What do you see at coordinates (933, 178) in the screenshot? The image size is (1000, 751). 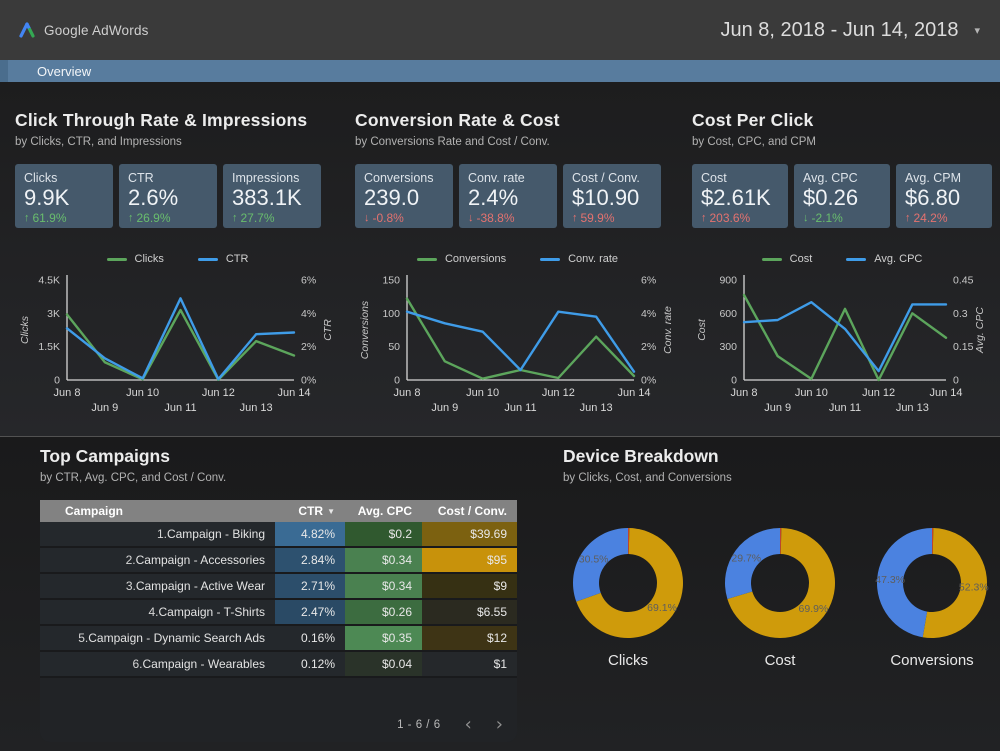 I see `scorecard-label: Avg. CPM` at bounding box center [933, 178].